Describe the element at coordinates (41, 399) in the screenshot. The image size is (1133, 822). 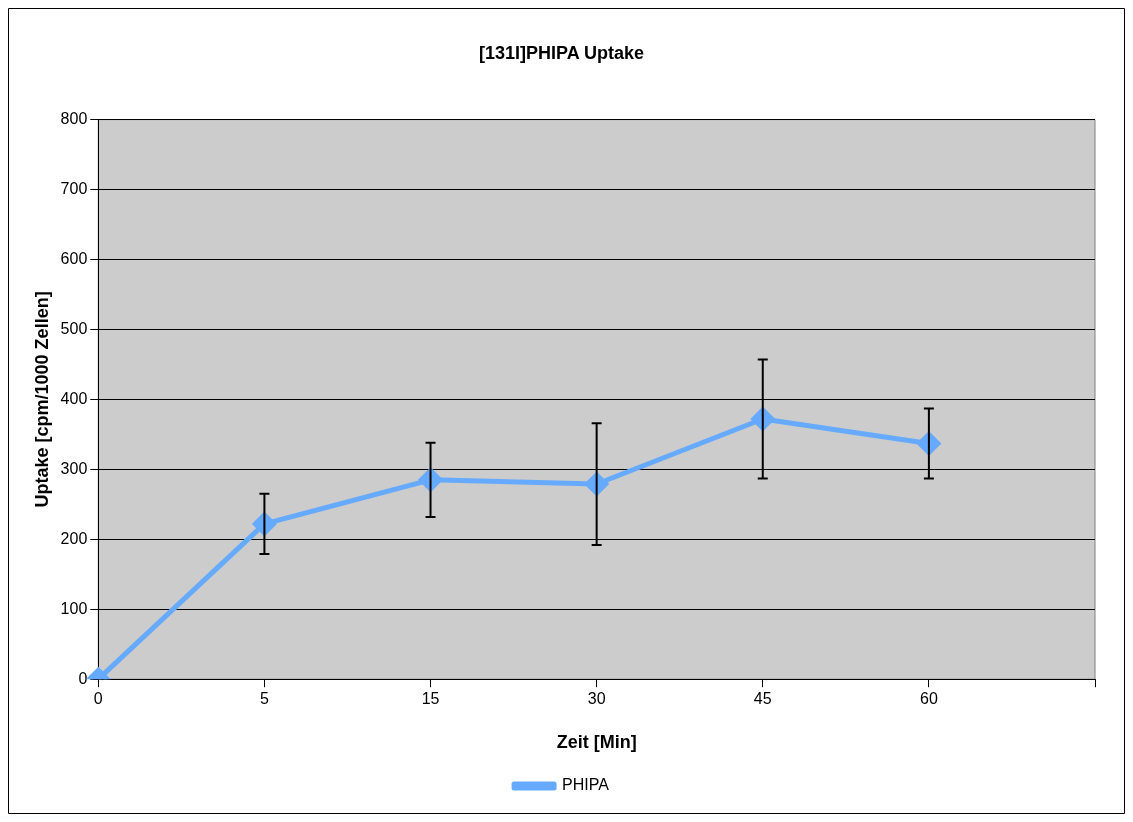
I see `y-axis-title: Uptake [cpm/1000 Zellen]` at that location.